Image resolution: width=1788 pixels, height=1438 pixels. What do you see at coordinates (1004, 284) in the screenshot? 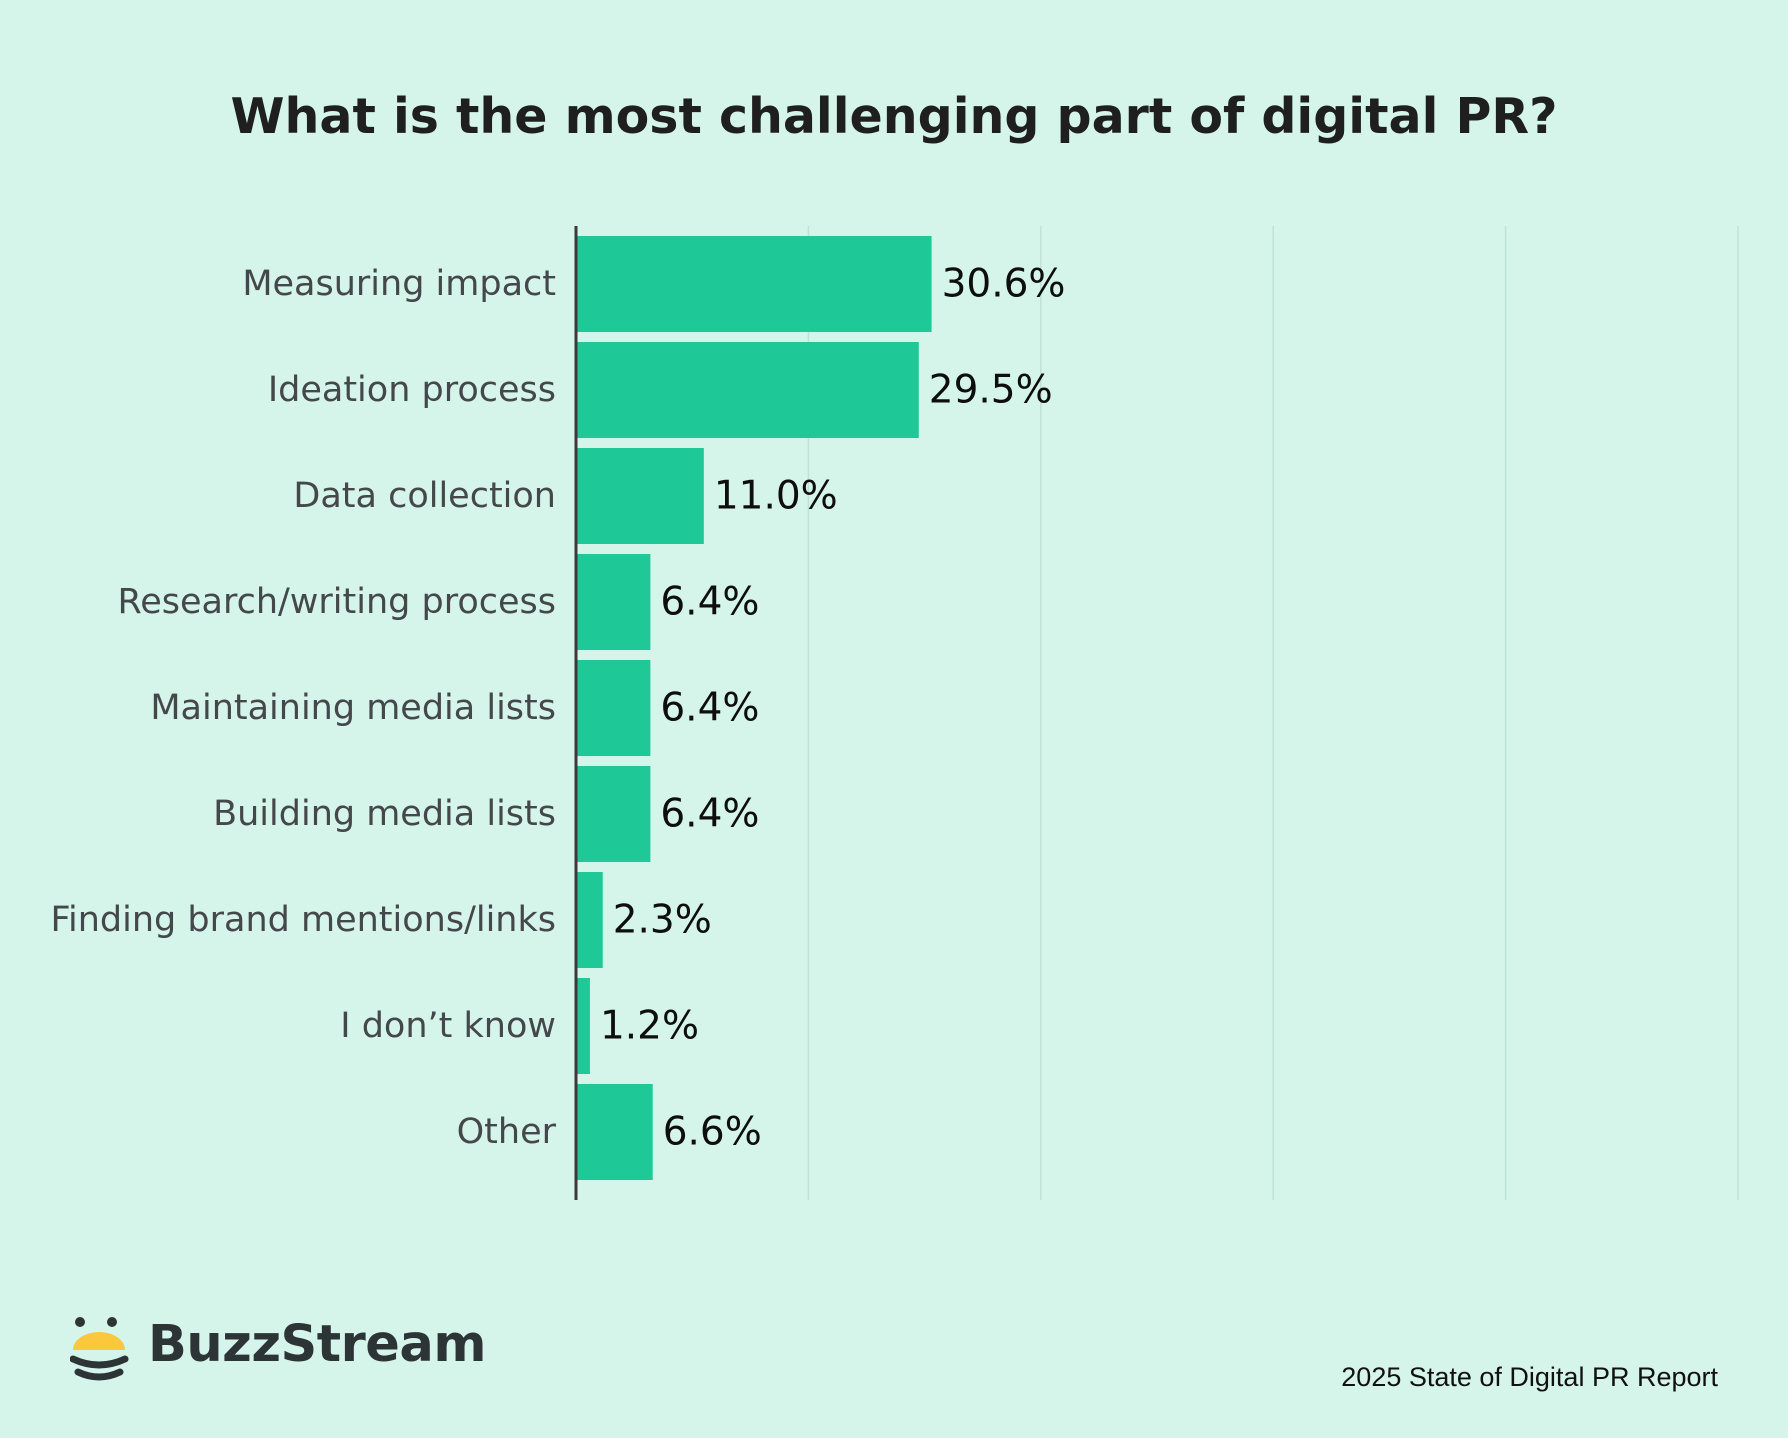
I see `value-label: 30.6%` at bounding box center [1004, 284].